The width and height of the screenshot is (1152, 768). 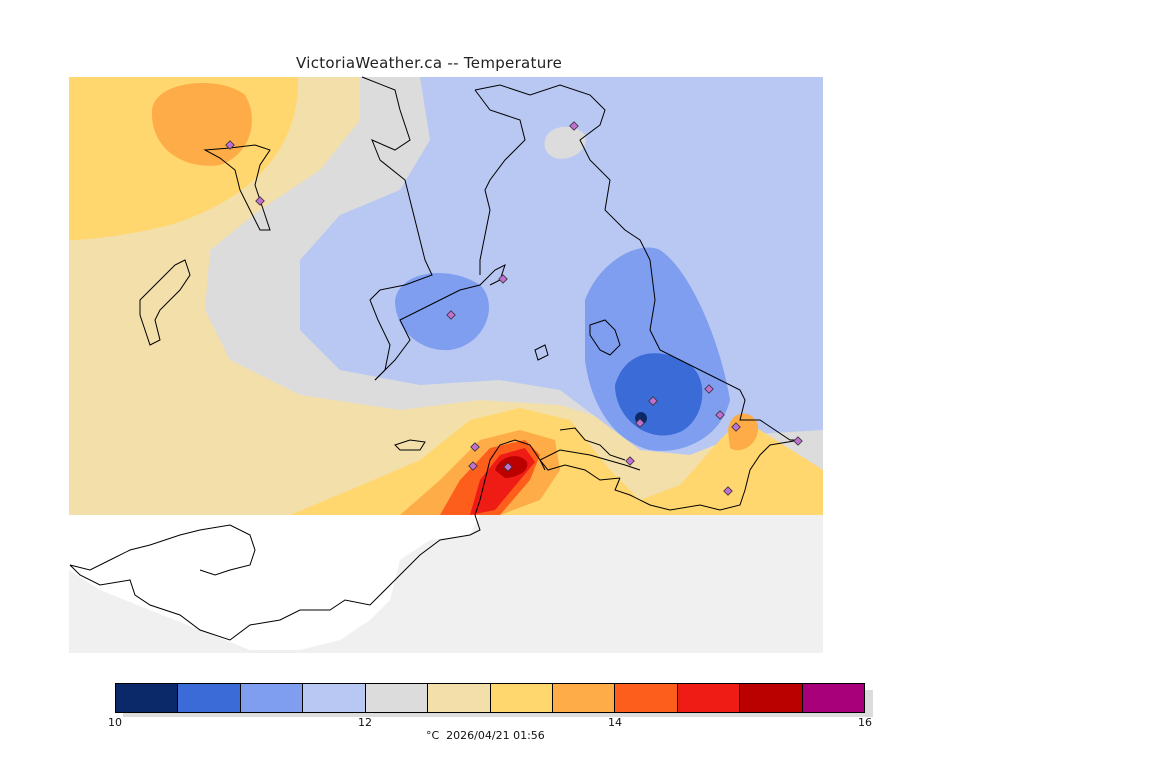 I want to click on coast-victoria-harbour, so click(x=590, y=465).